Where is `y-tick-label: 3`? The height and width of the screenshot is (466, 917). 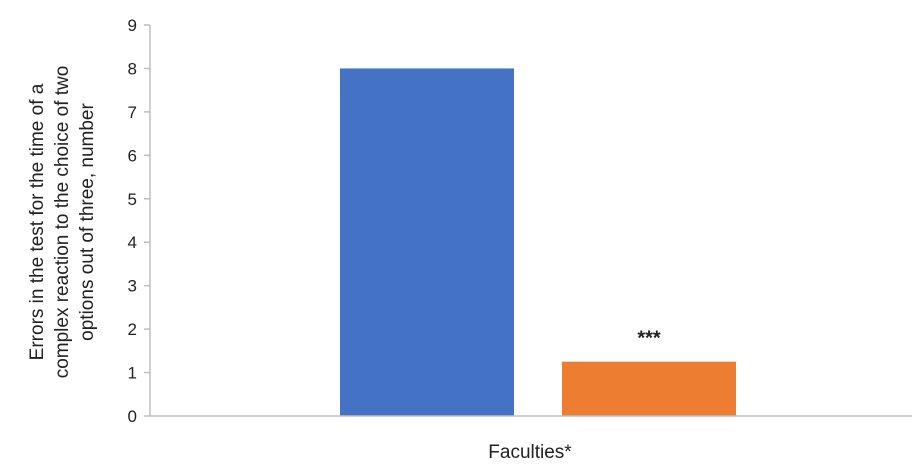
y-tick-label: 3 is located at coordinates (132, 286).